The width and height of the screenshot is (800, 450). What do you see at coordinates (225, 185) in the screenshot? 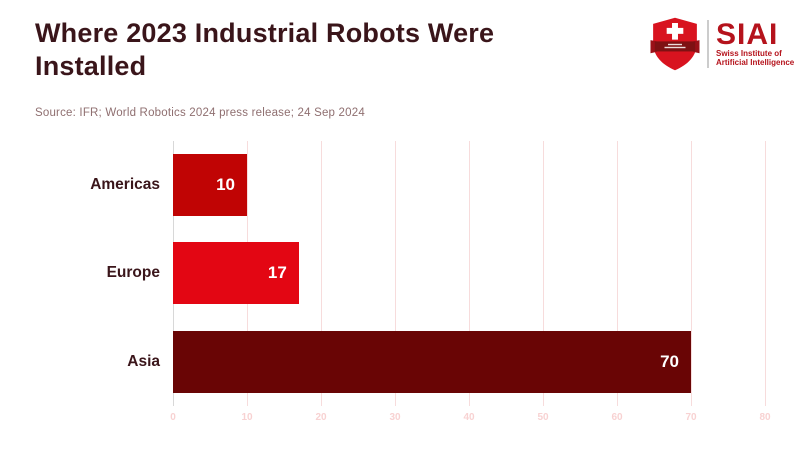
I see `bar-value-americas: 10` at bounding box center [225, 185].